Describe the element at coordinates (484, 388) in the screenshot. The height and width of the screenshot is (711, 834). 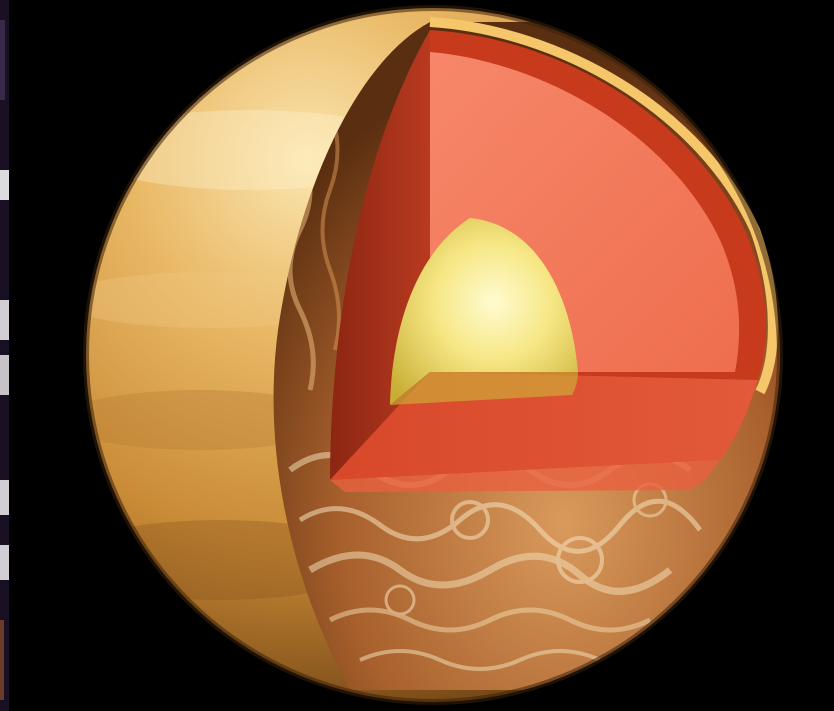
I see `core-shadow` at that location.